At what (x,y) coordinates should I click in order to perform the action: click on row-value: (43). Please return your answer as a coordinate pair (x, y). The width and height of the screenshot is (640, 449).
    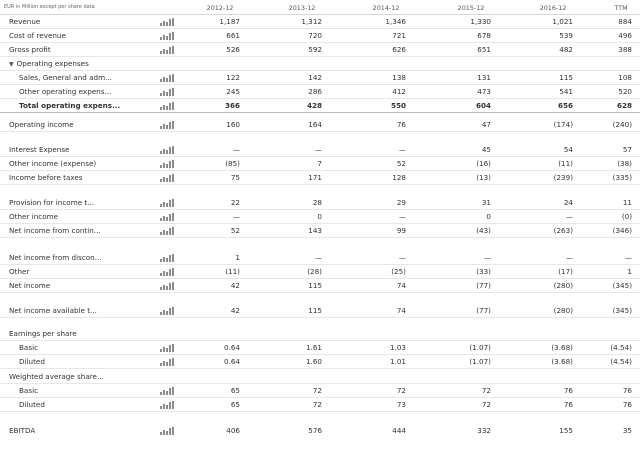
    Looking at the image, I should click on (483, 230).